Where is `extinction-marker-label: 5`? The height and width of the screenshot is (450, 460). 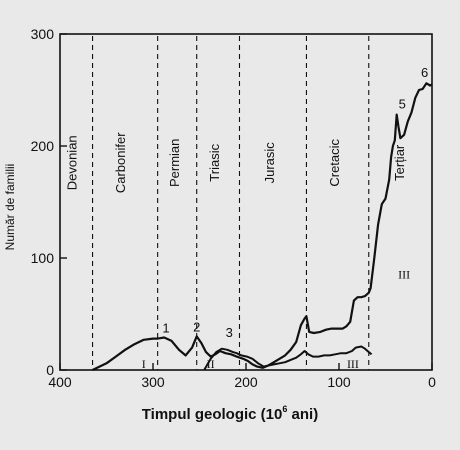
extinction-marker-label: 5 is located at coordinates (402, 103).